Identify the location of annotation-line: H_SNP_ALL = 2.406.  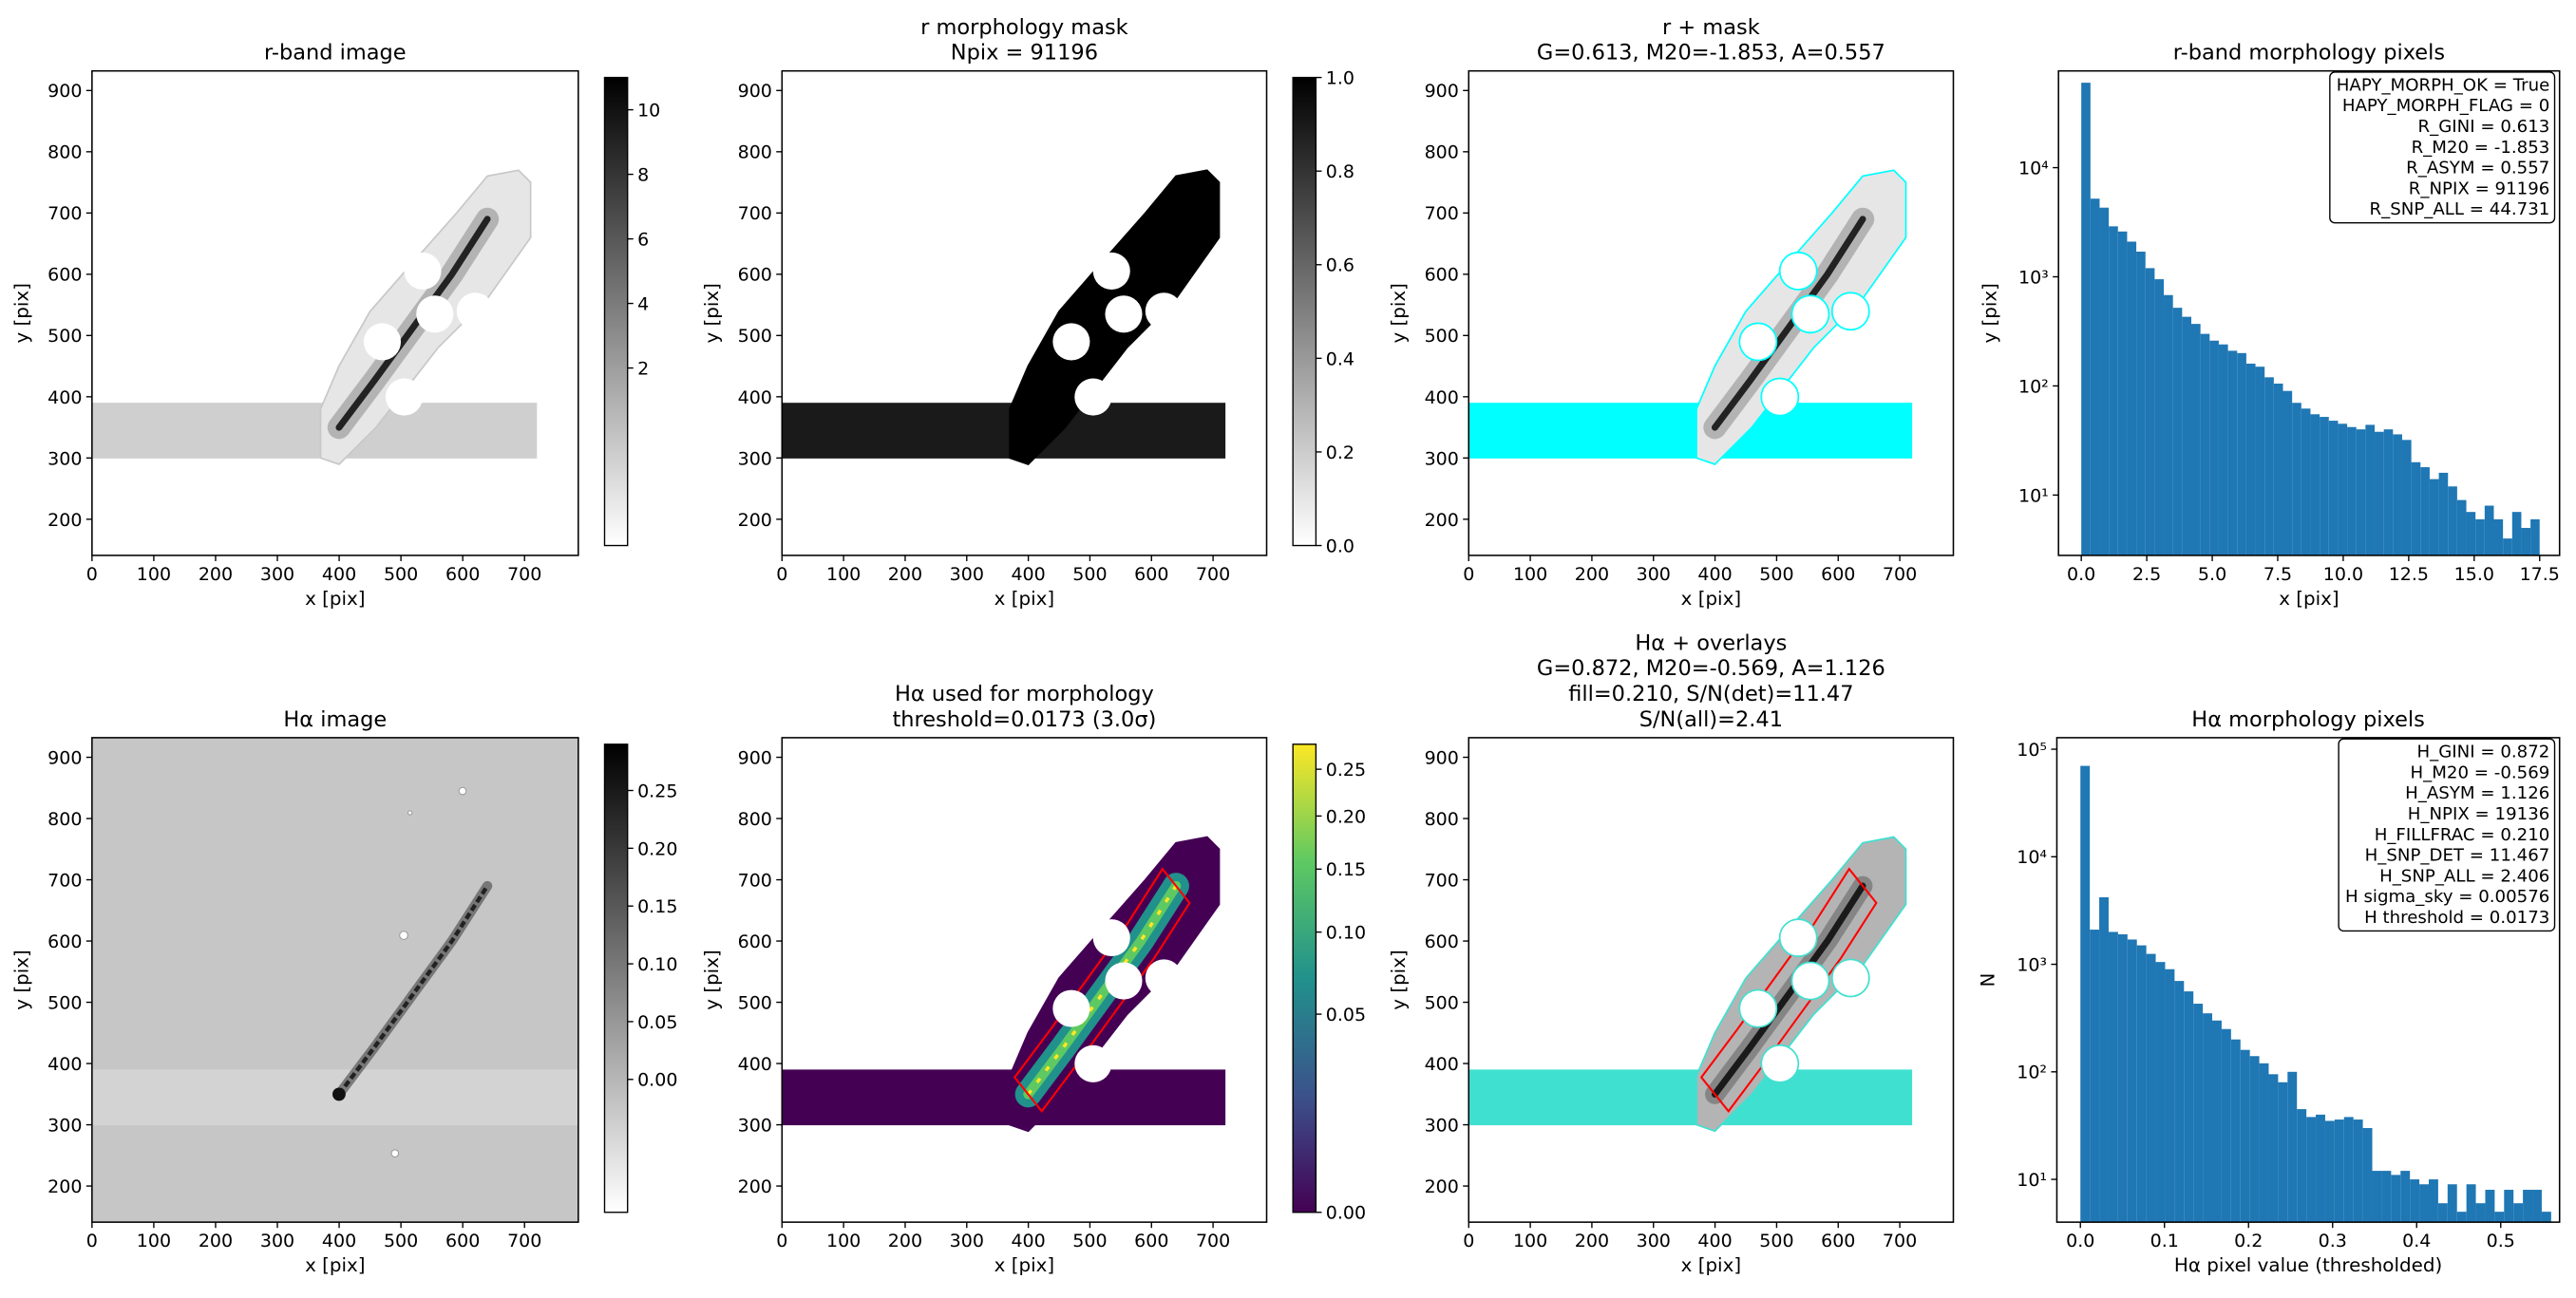
(2464, 876).